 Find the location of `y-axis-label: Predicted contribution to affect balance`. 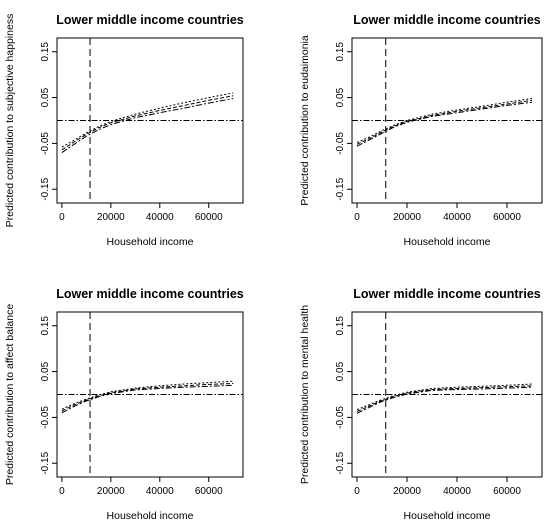

y-axis-label: Predicted contribution to affect balance is located at coordinates (10, 395).